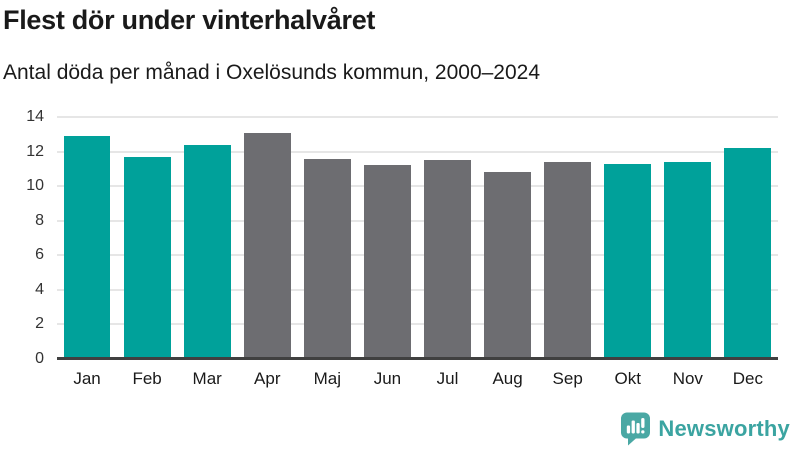 Image resolution: width=800 pixels, height=450 pixels. Describe the element at coordinates (39, 289) in the screenshot. I see `y-tick-label-4: 4` at that location.